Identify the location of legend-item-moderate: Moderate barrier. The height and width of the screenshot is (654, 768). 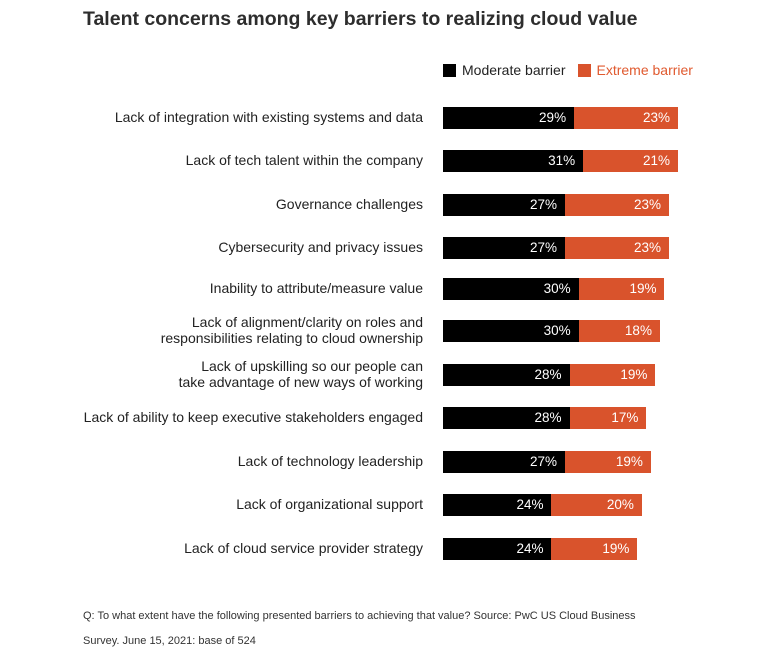
(504, 70).